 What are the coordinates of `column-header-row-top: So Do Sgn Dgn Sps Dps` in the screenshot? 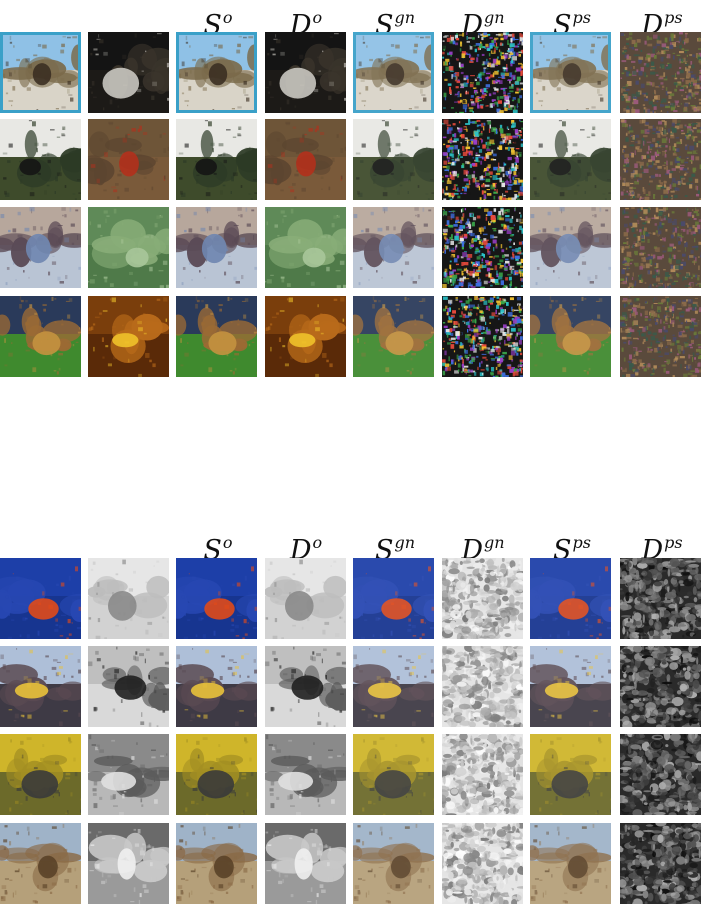 It's located at (353, 20).